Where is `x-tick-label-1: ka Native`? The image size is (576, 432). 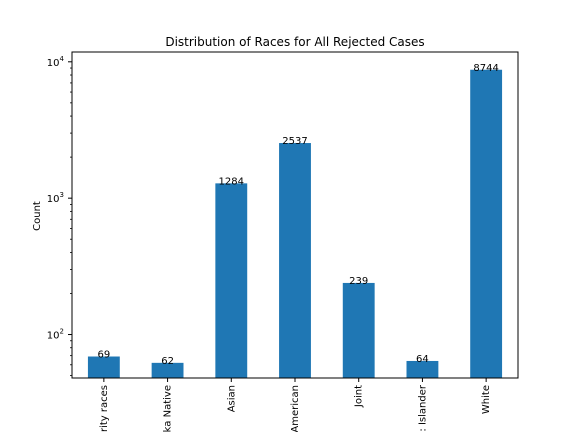
x-tick-label-1: ka Native is located at coordinates (168, 408).